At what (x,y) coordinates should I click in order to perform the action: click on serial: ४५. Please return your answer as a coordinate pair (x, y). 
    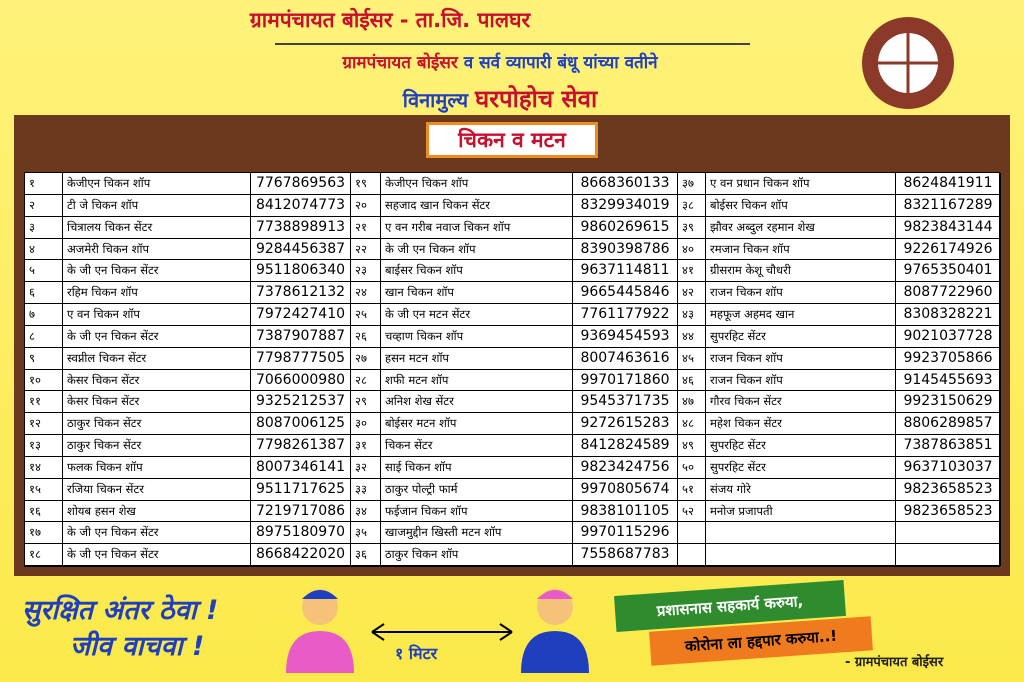
    Looking at the image, I should click on (692, 358).